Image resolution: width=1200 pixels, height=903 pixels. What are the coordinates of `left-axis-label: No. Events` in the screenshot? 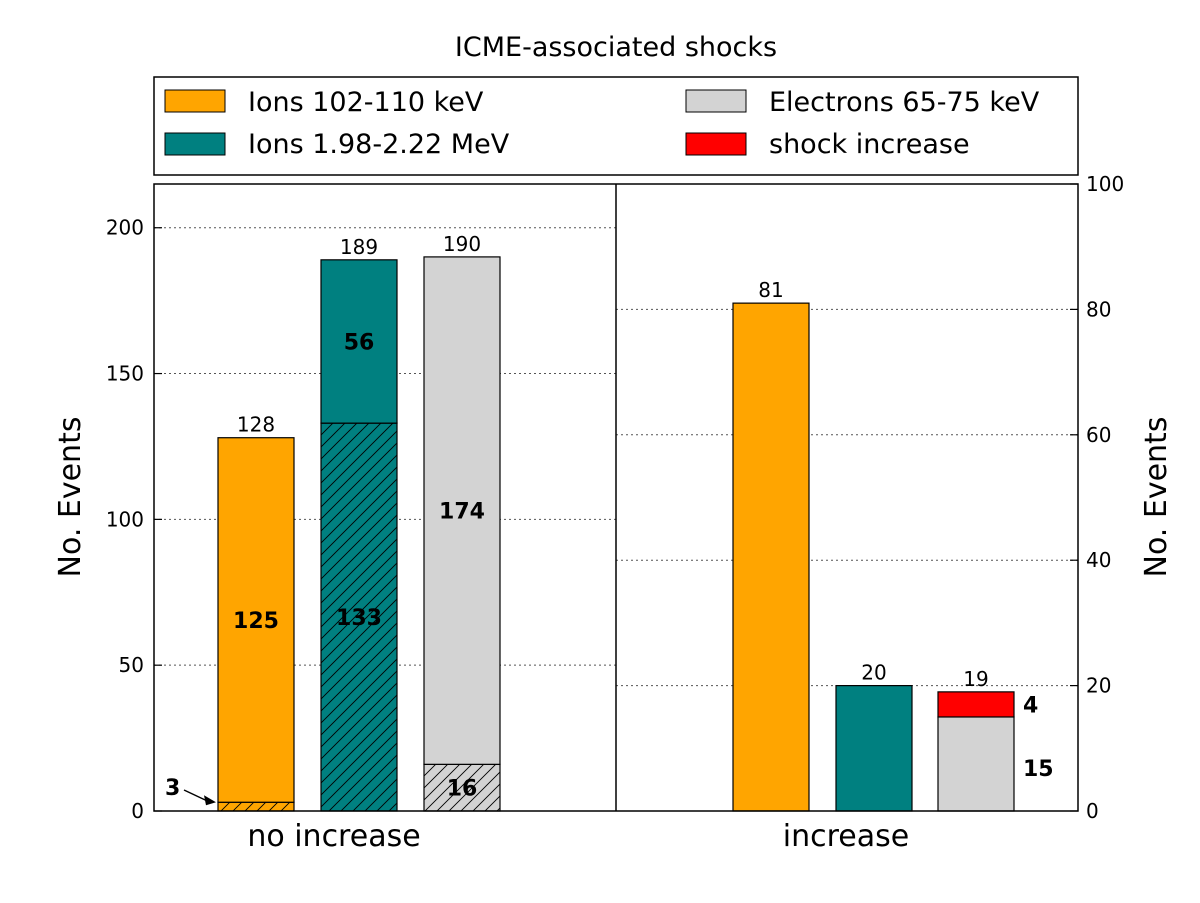 It's located at (70, 497).